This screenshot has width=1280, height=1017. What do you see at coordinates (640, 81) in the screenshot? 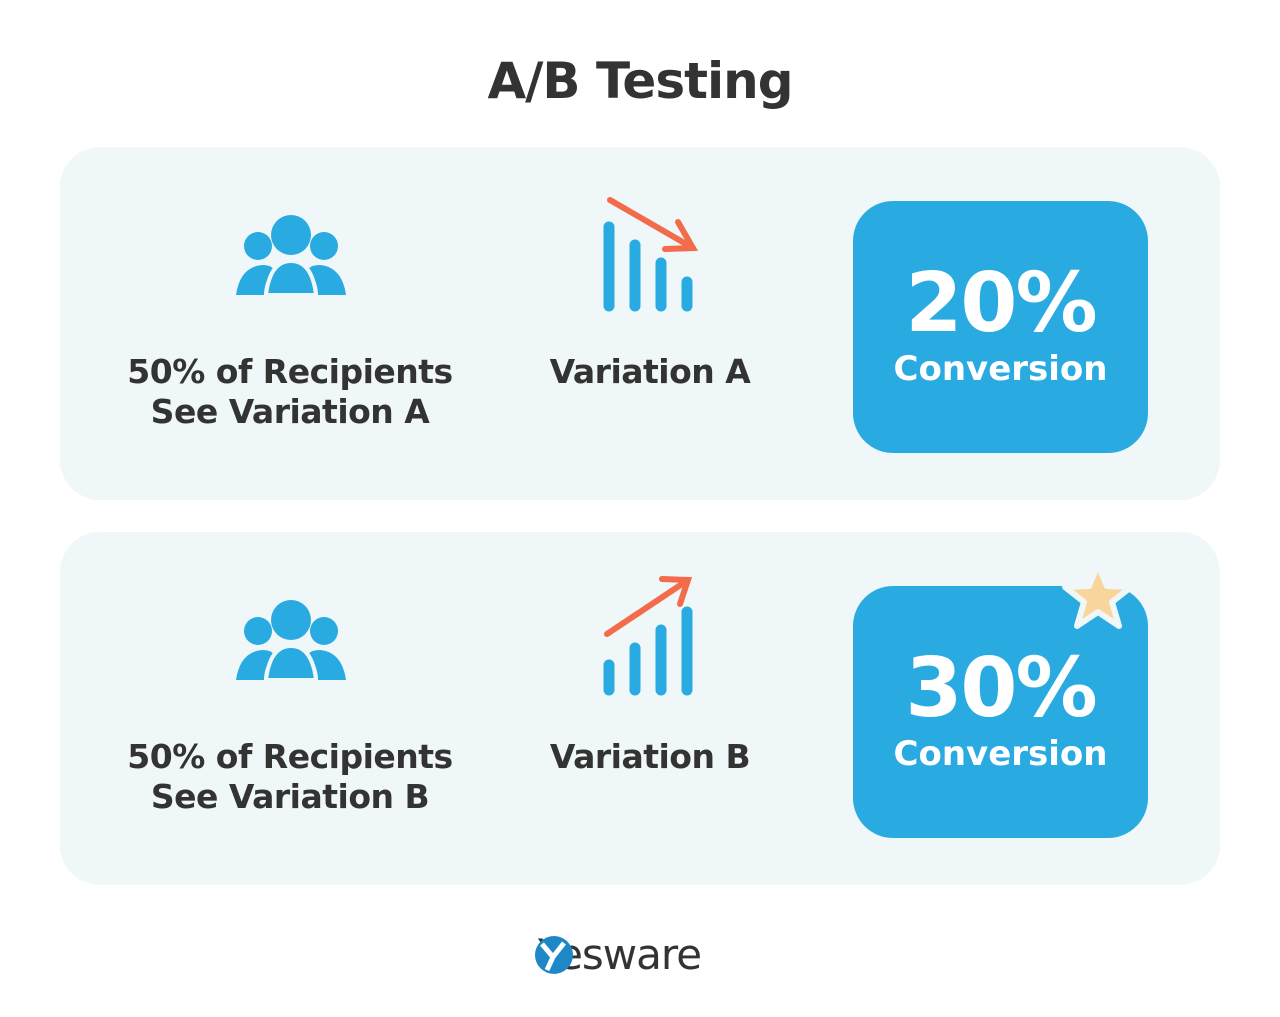
I see `page-title: A/B Testing` at bounding box center [640, 81].